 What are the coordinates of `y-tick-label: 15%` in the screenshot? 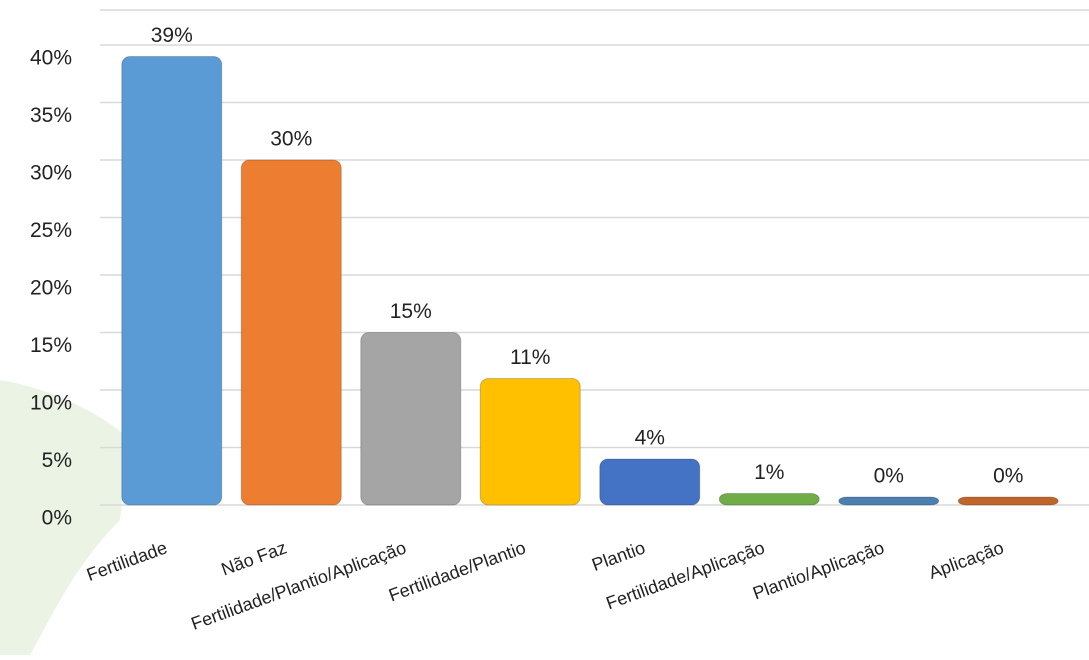 It's located at (51, 345).